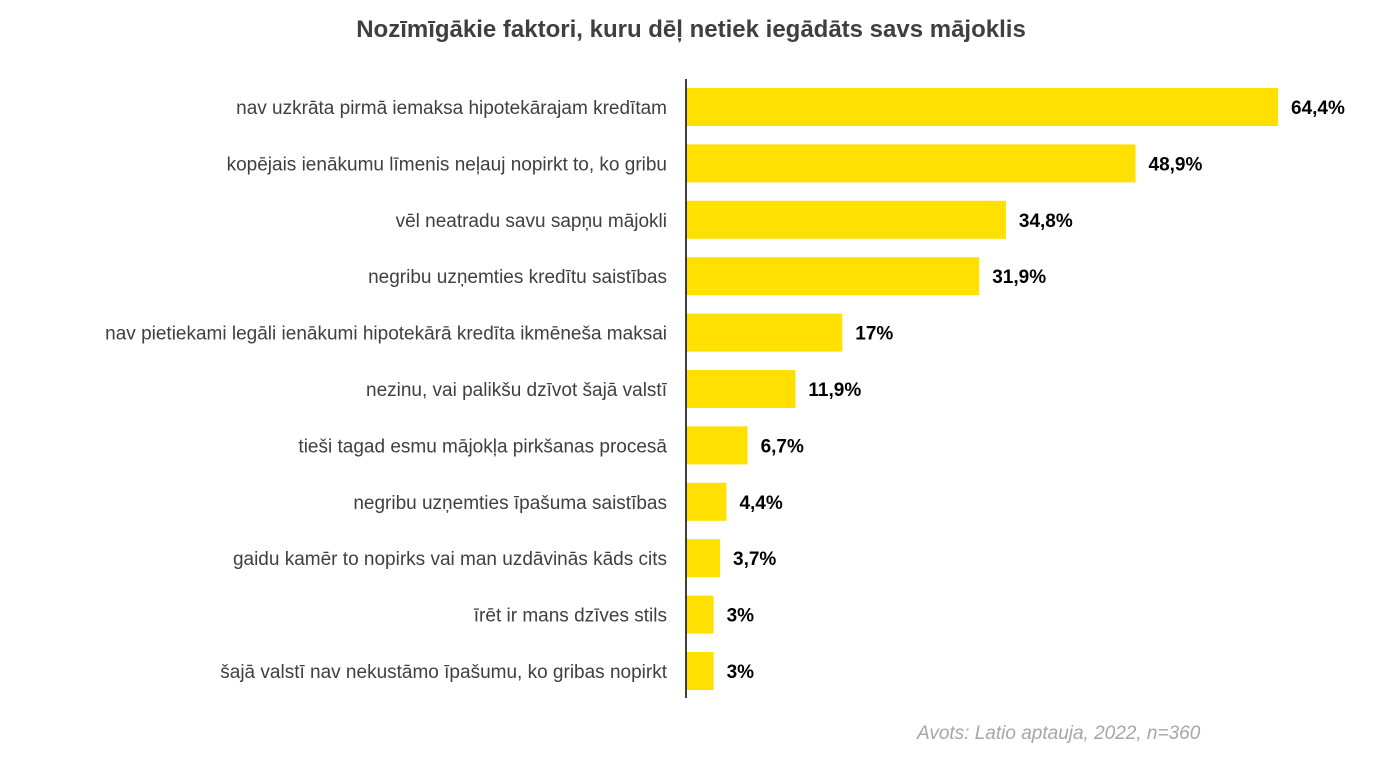  I want to click on category-label: negribu uzņemties īpašuma saistības, so click(510, 503).